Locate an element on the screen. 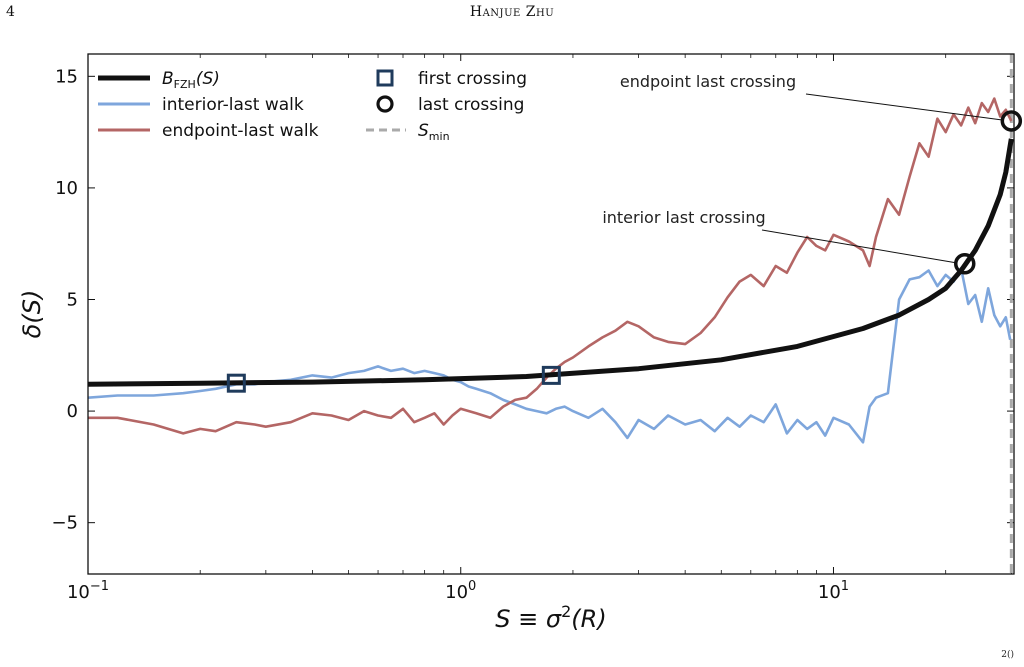 This screenshot has width=1024, height=667. legend-label-suffix: (S) is located at coordinates (208, 79).